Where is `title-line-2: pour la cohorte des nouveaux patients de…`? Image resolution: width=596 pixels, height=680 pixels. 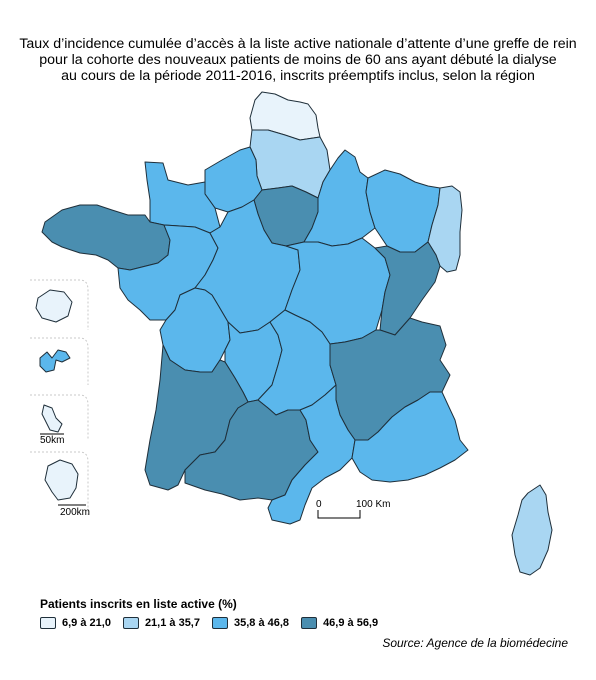 title-line-2: pour la cohorte des nouveaux patients de… is located at coordinates (298, 60).